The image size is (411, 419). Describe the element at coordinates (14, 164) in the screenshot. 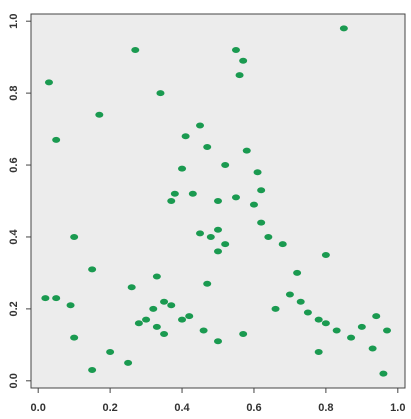

I see `y-tick-label: 0.6` at that location.